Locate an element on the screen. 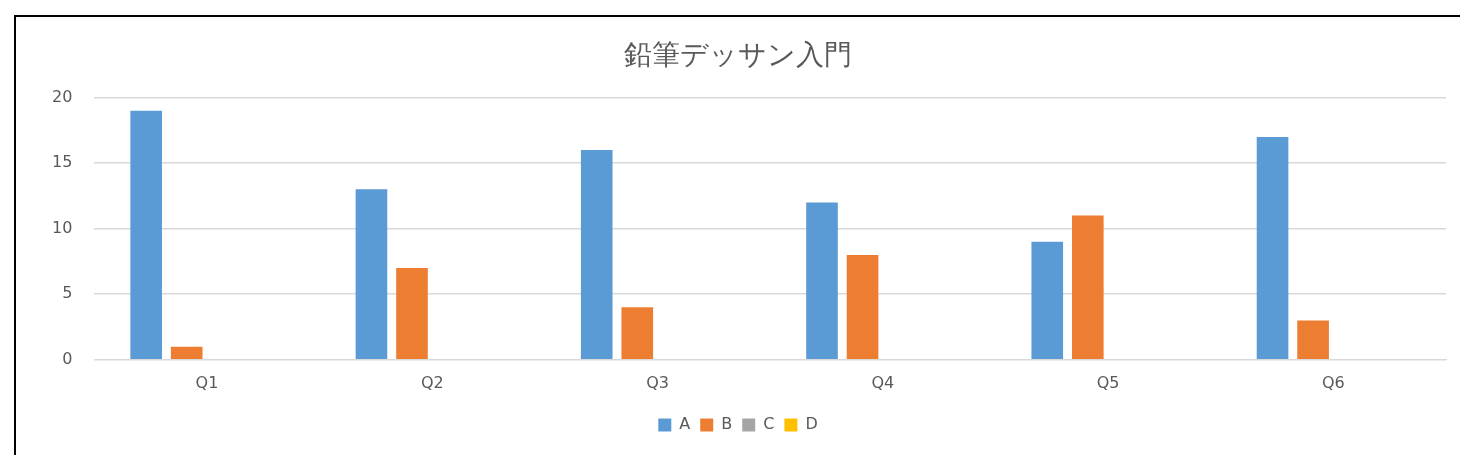 The width and height of the screenshot is (1460, 455). y-tick-label: 15 is located at coordinates (62, 162).